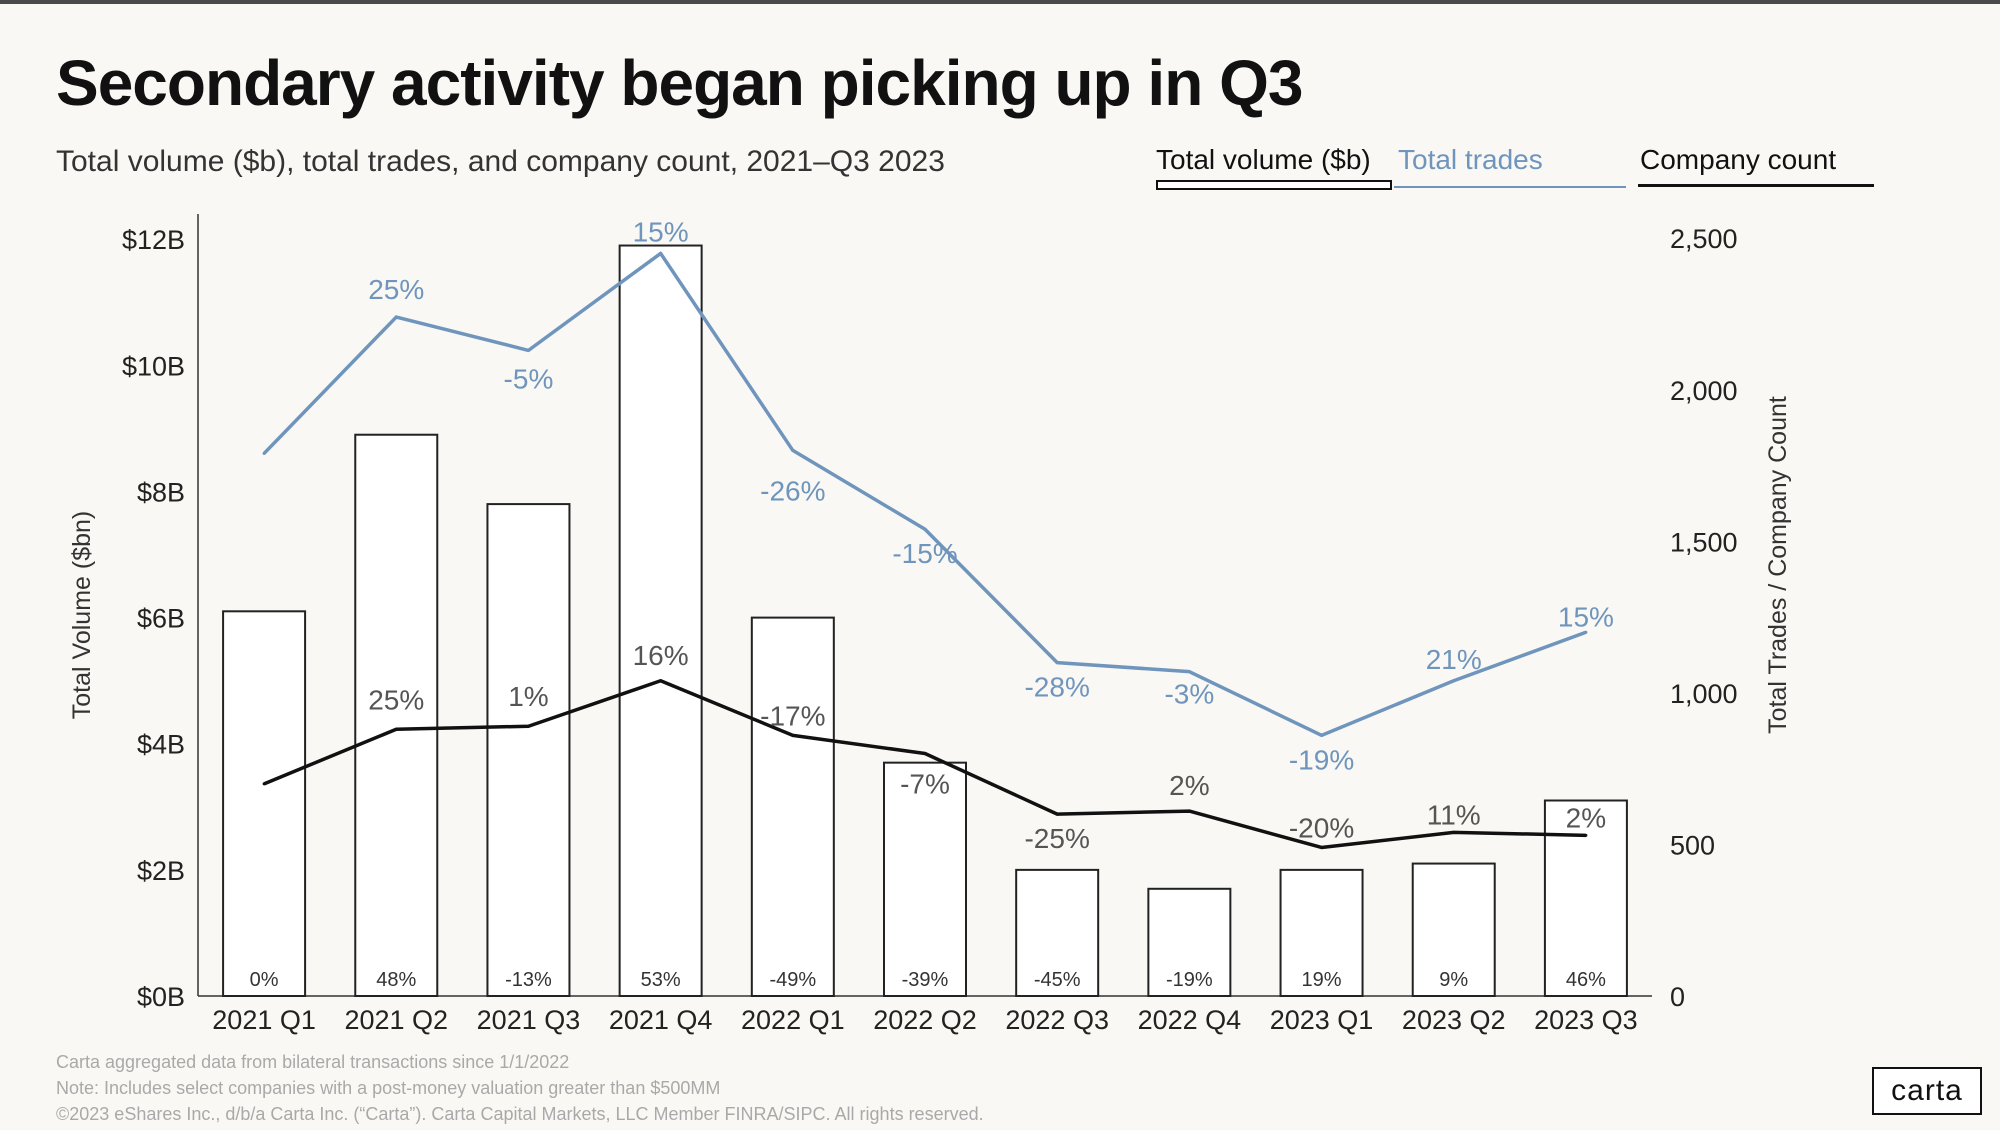 The image size is (2000, 1130). Describe the element at coordinates (396, 1020) in the screenshot. I see `x-tick-label: 2021 Q2` at that location.